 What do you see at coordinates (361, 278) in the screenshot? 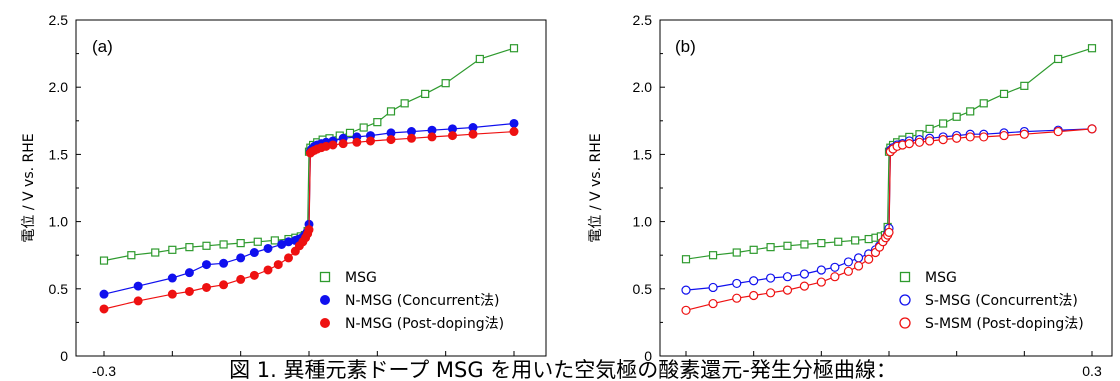
I see `legend-label: MSG` at bounding box center [361, 278].